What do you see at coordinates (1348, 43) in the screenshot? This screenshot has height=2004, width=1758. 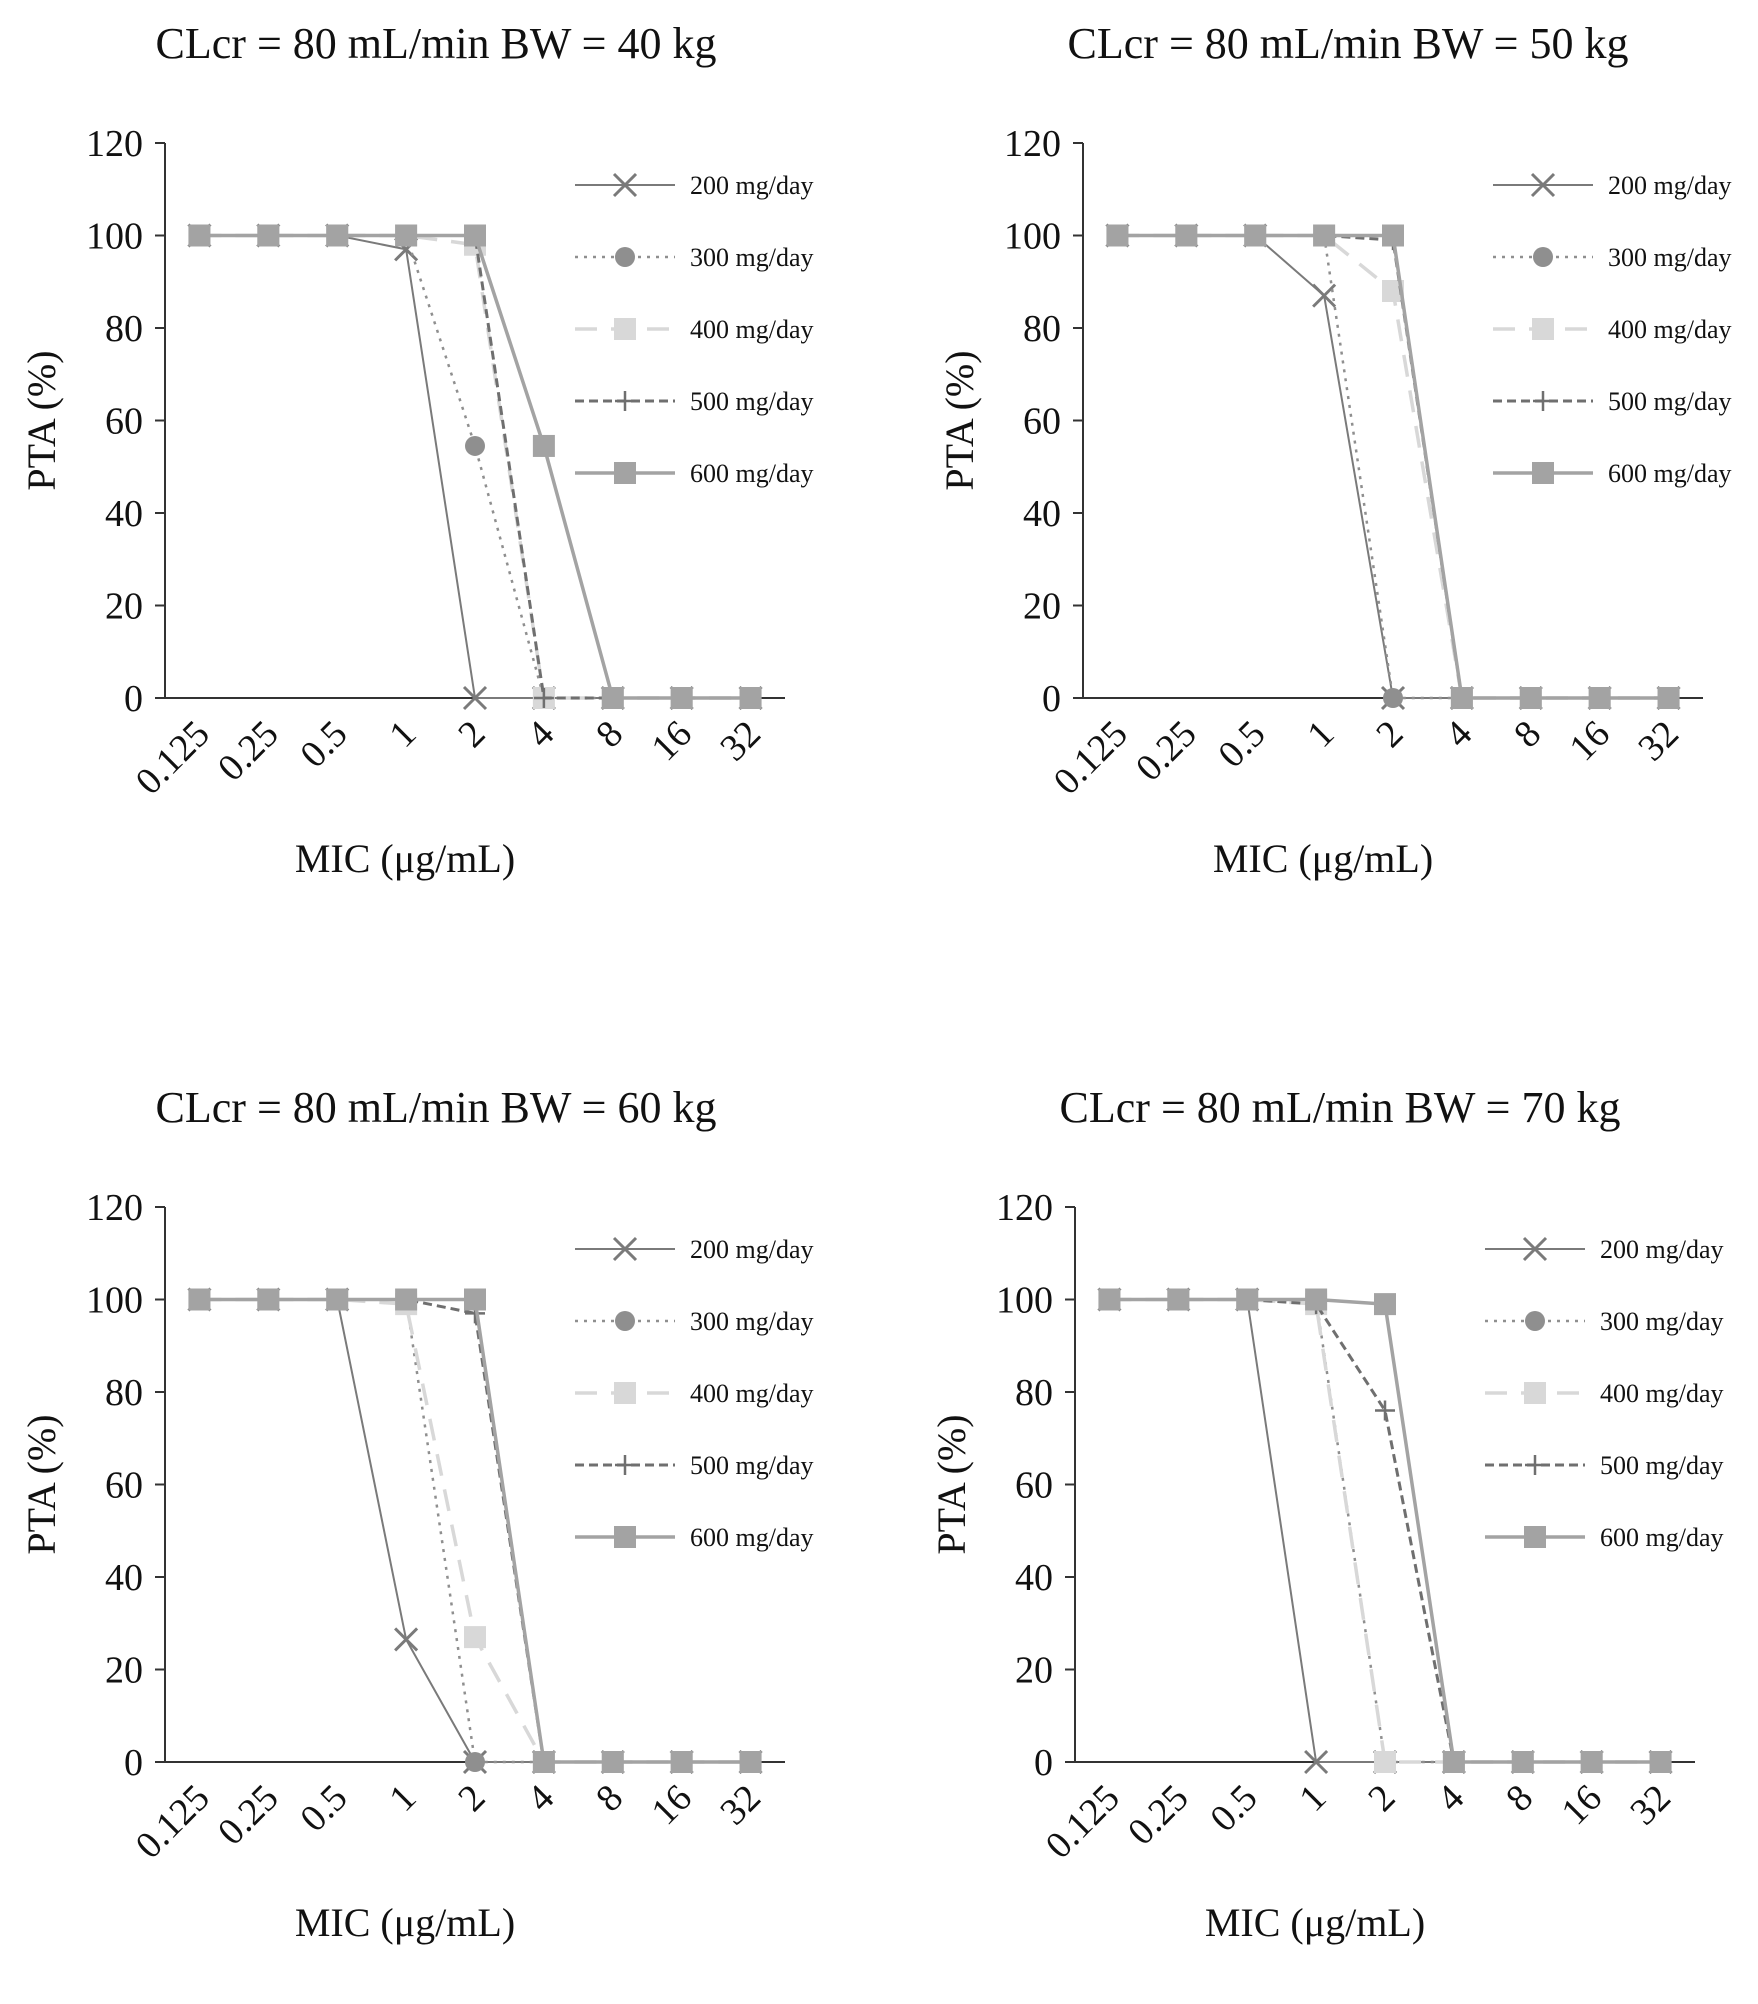 I see `chart-title: CLcr = 80 mL/min BW = 50 kg` at bounding box center [1348, 43].